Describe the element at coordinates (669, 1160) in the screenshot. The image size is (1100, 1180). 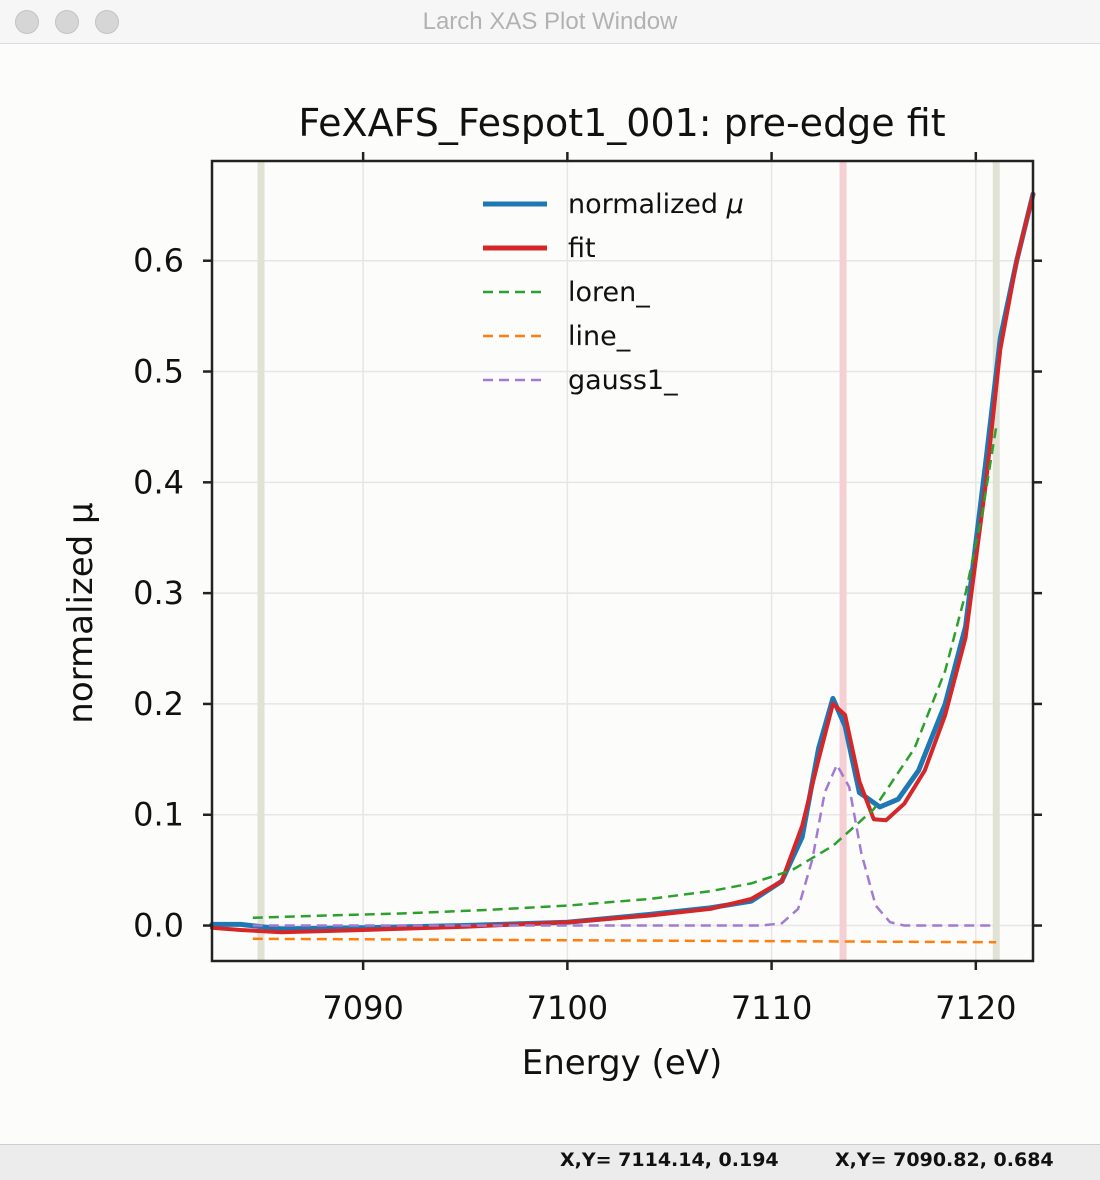
I see `status-cursor-readout-1: X,Y= 7114.14, 0.194` at that location.